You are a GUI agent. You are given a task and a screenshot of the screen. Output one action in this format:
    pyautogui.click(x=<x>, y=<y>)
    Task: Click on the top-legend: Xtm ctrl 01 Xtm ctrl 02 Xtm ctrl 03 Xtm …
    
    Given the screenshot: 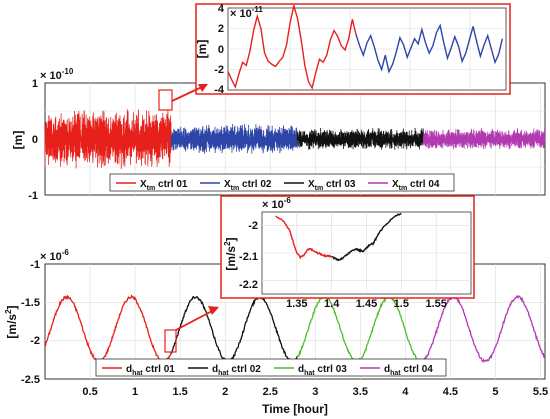 What is the action you would take?
    pyautogui.click(x=282, y=182)
    